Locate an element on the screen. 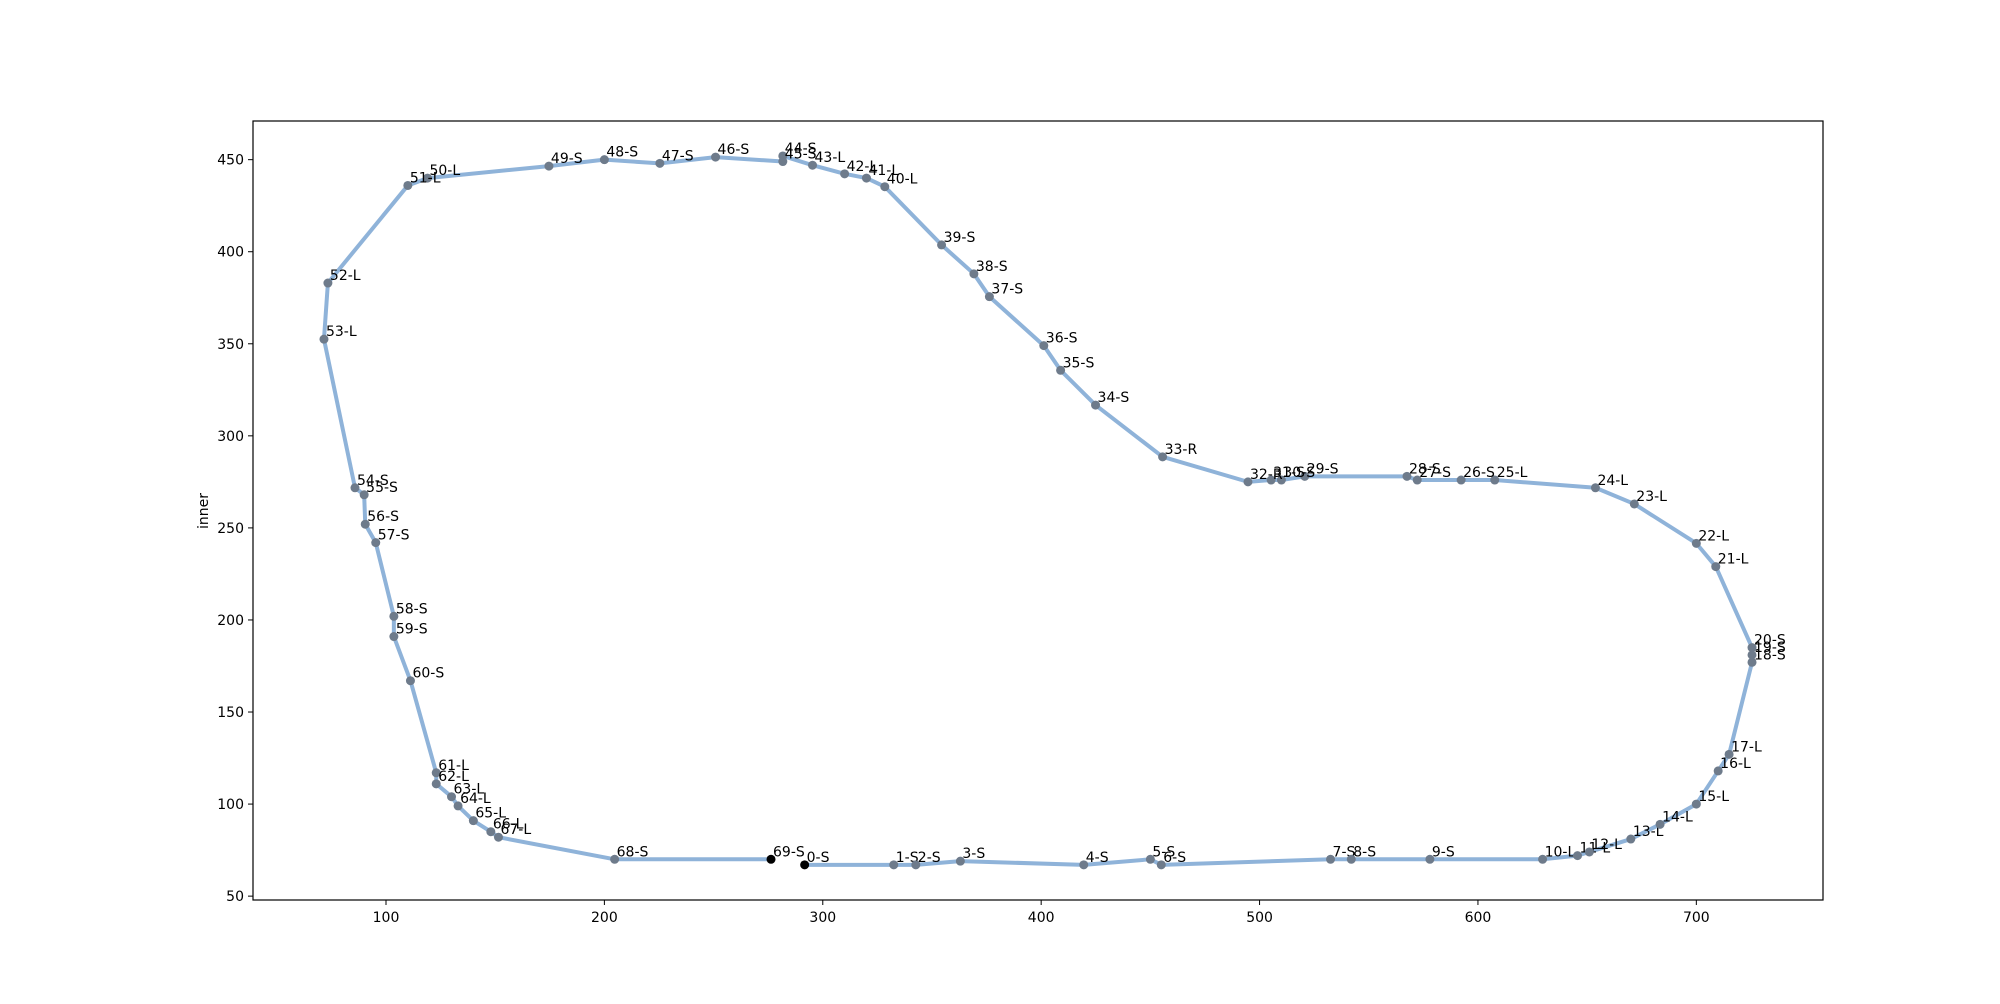 This screenshot has width=2000, height=1004. point-label: 26-S is located at coordinates (1479, 473).